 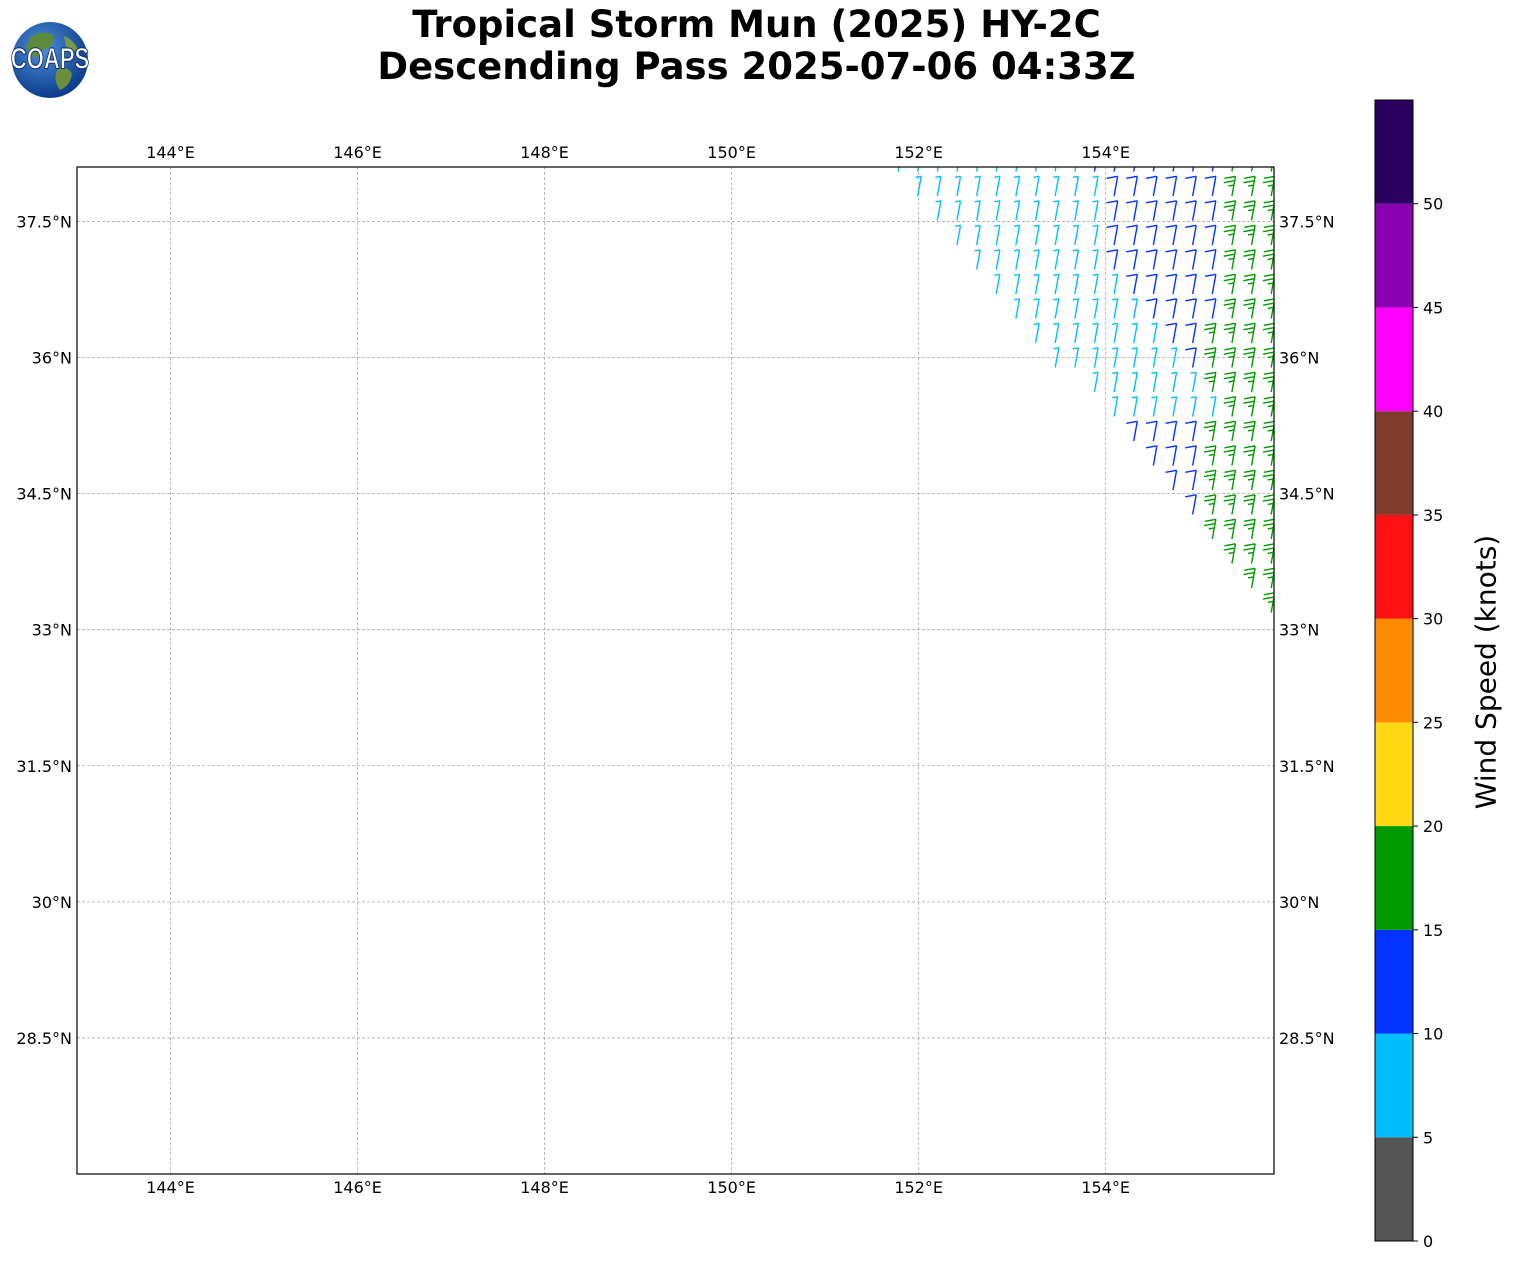 What do you see at coordinates (1307, 221) in the screenshot?
I see `lat-label-right: 37.5°N` at bounding box center [1307, 221].